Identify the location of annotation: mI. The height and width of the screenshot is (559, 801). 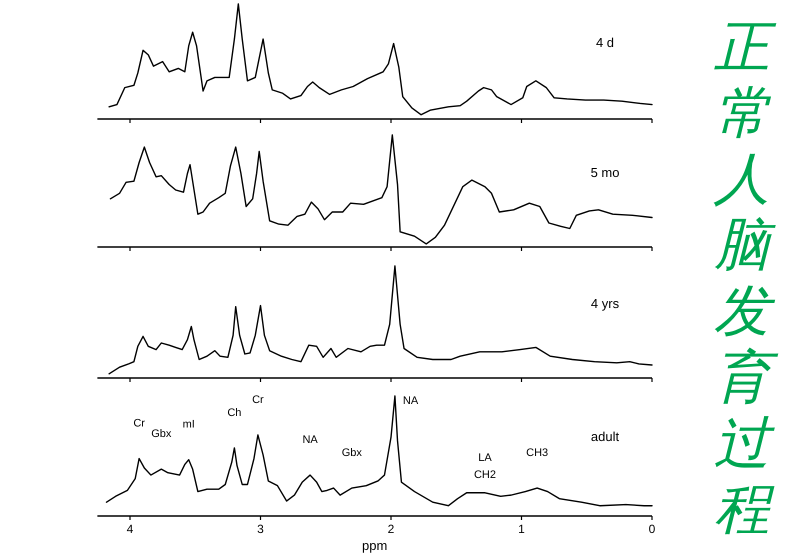
(188, 424).